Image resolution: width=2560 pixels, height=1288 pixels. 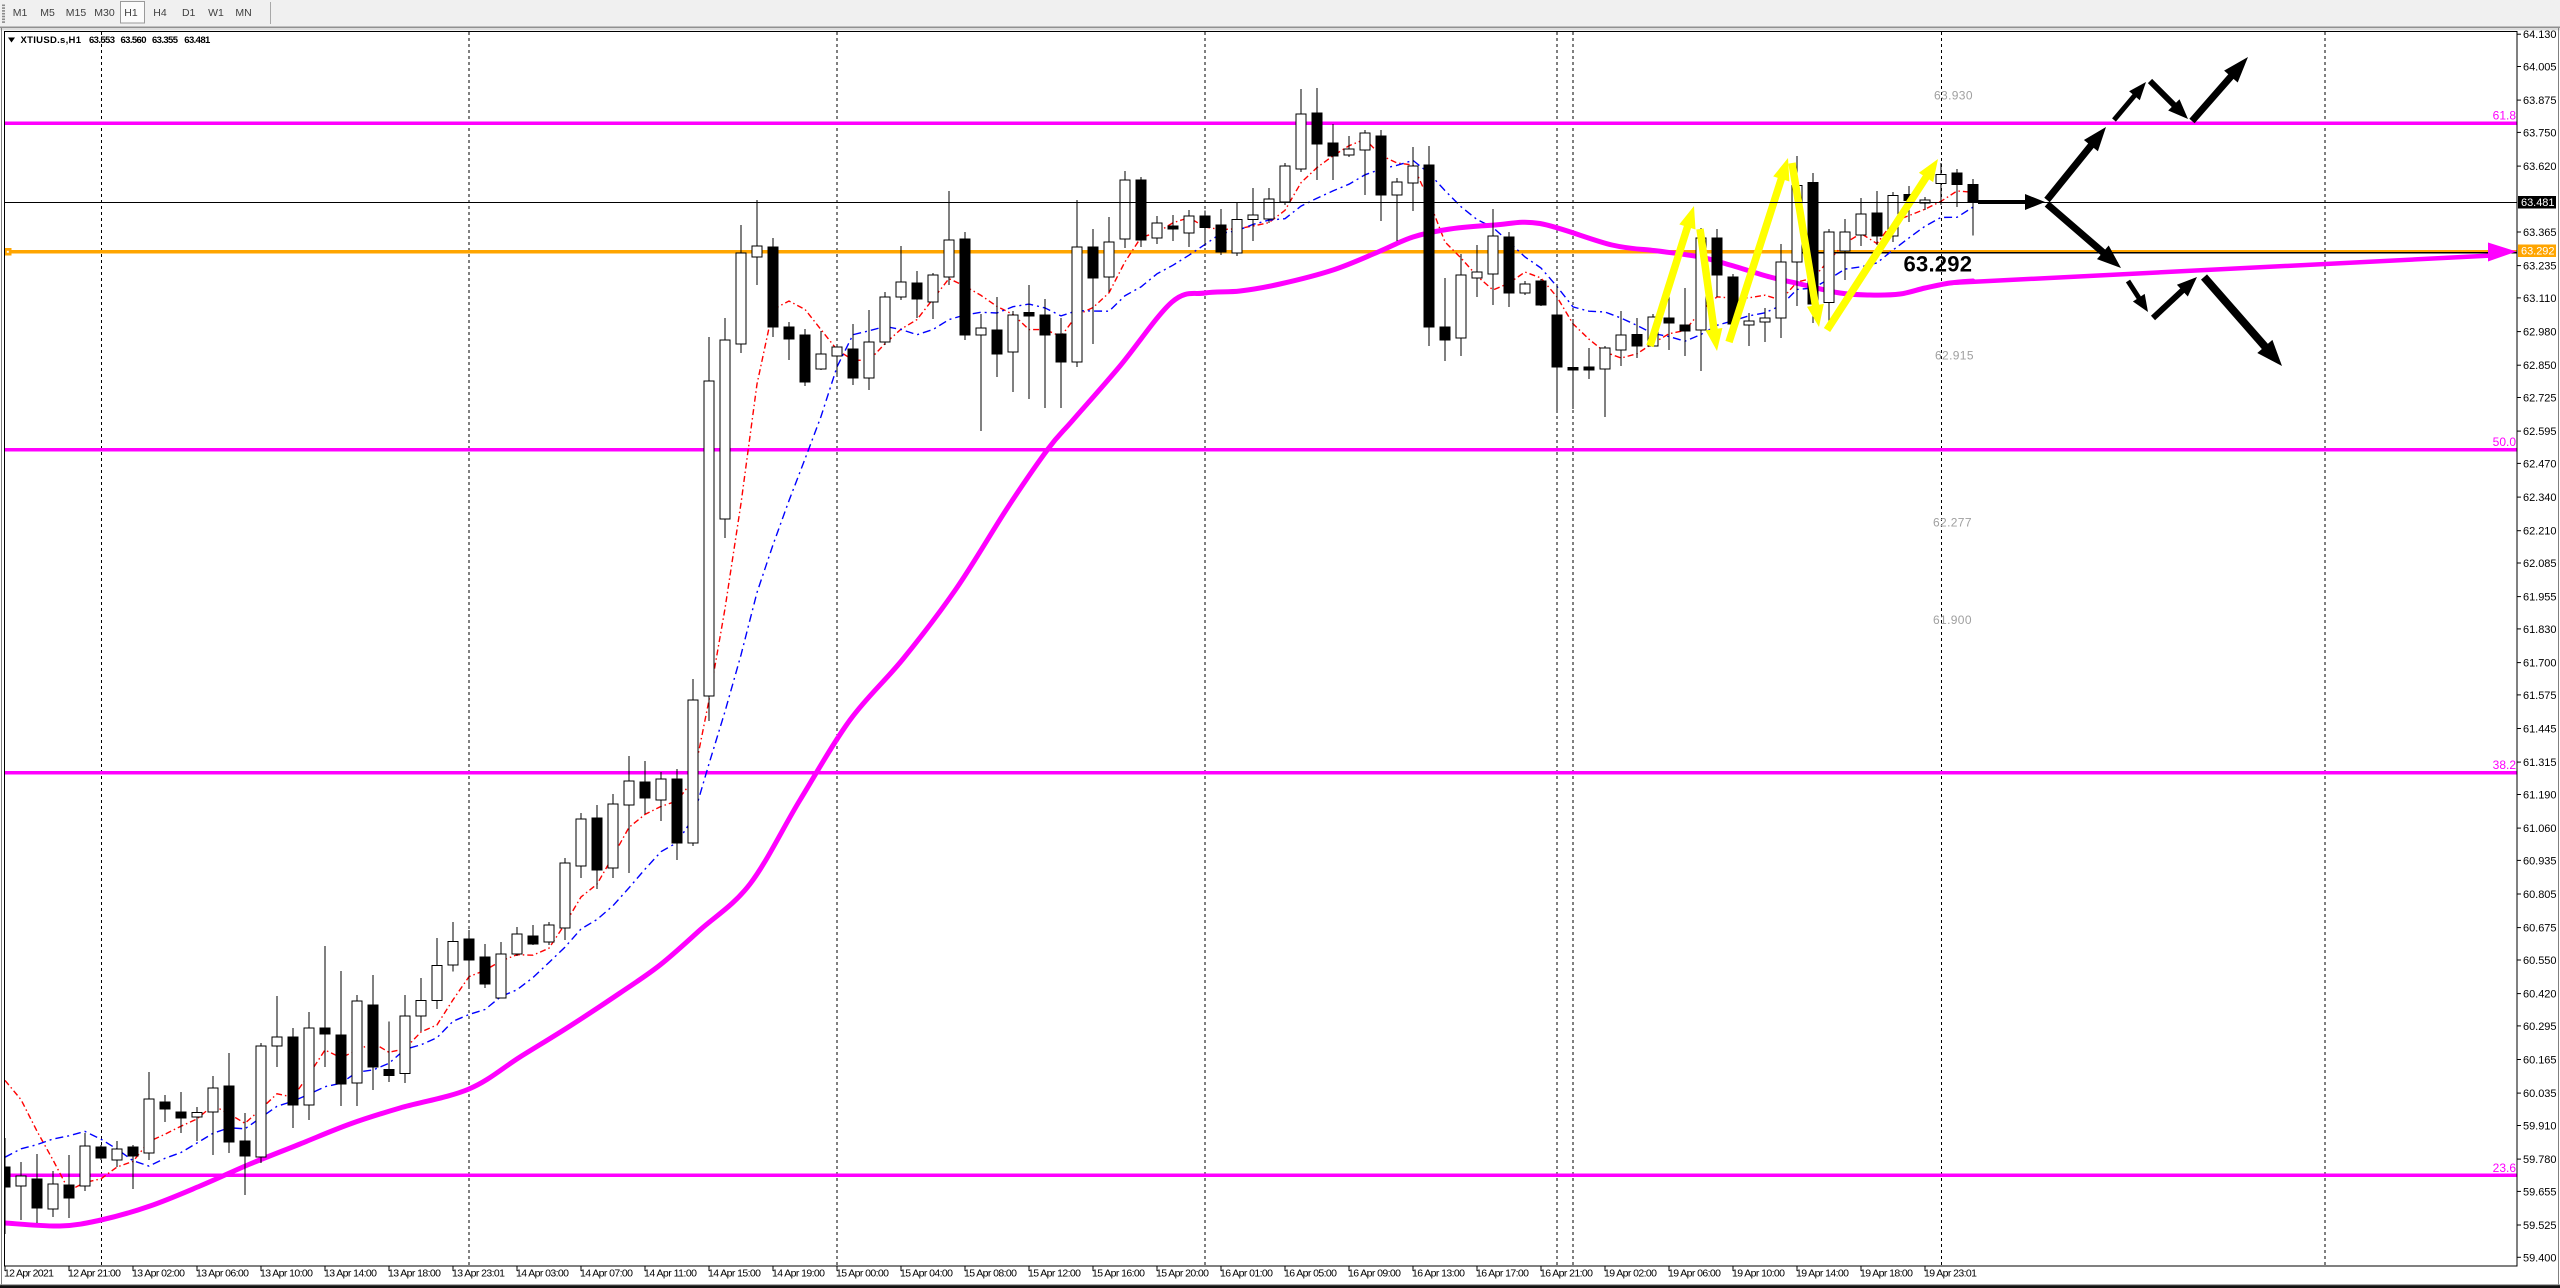 I want to click on svg-text: 63.875, so click(x=2540, y=101).